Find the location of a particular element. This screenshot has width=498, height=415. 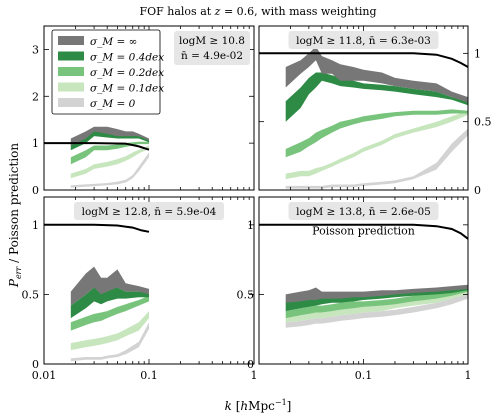

xlabel-open: [ is located at coordinates (236, 406).